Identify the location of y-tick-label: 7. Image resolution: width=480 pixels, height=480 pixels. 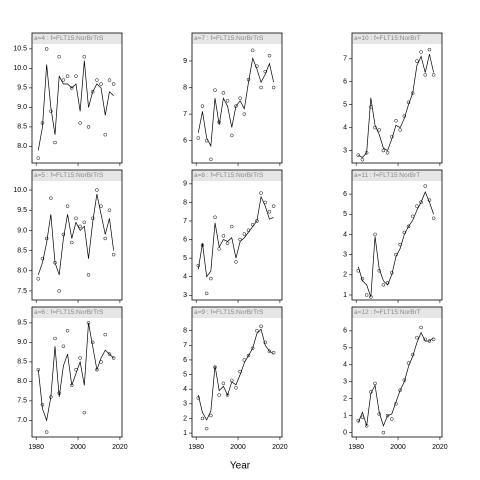
(185, 221).